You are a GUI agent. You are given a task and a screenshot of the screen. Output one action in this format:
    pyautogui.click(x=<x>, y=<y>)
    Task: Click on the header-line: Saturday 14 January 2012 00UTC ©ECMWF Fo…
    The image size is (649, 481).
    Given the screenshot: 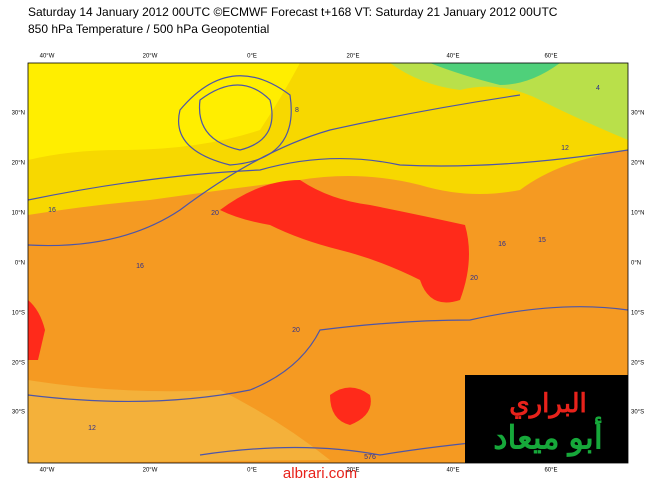 What is the action you would take?
    pyautogui.click(x=293, y=12)
    